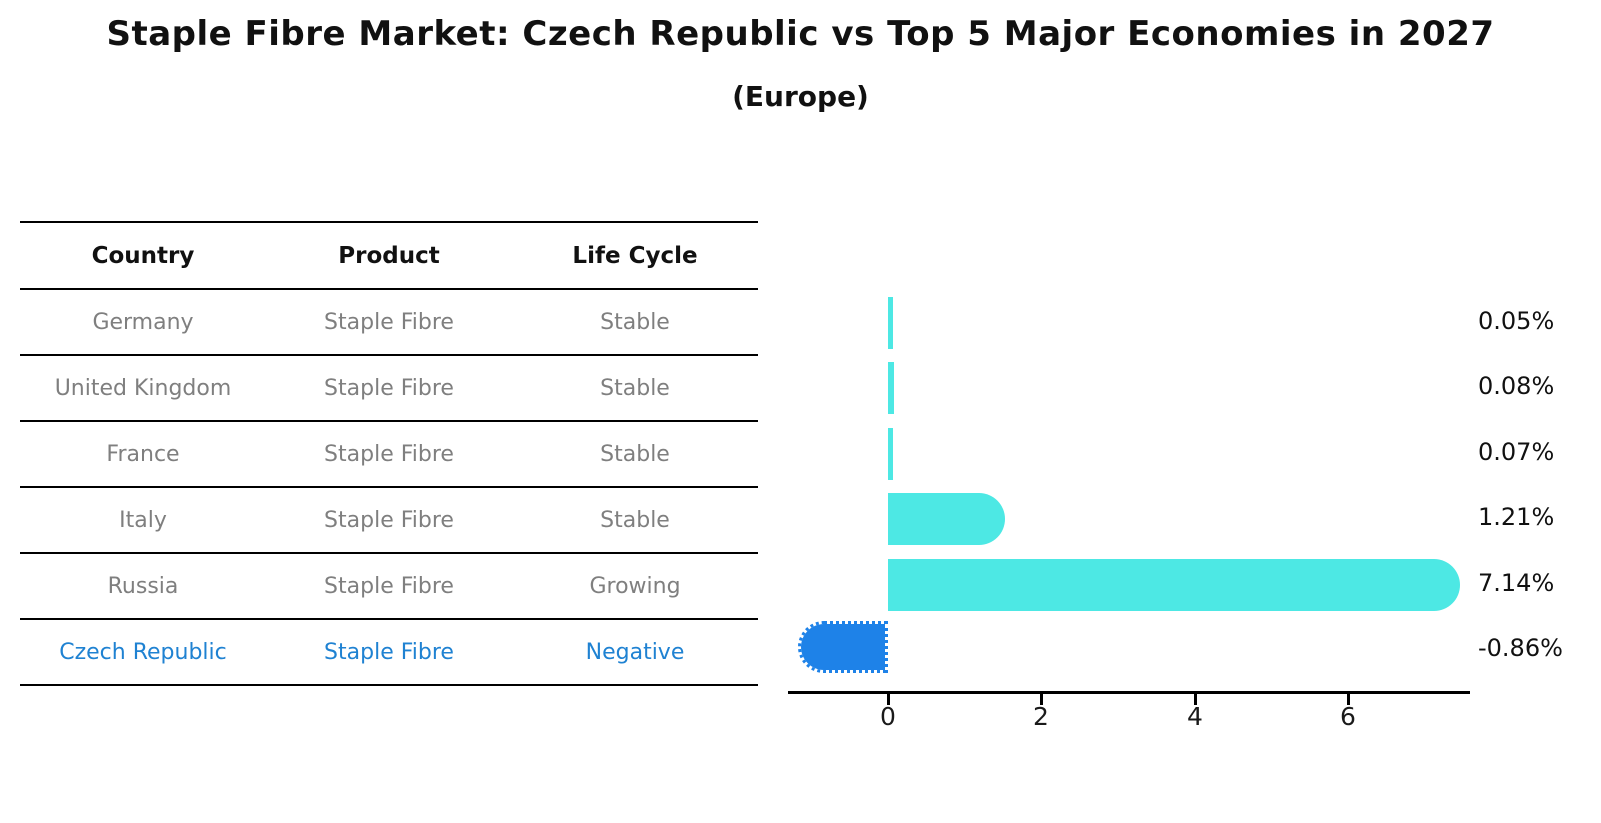  Describe the element at coordinates (143, 652) in the screenshot. I see `table-cell-country: Czech Republic` at that location.